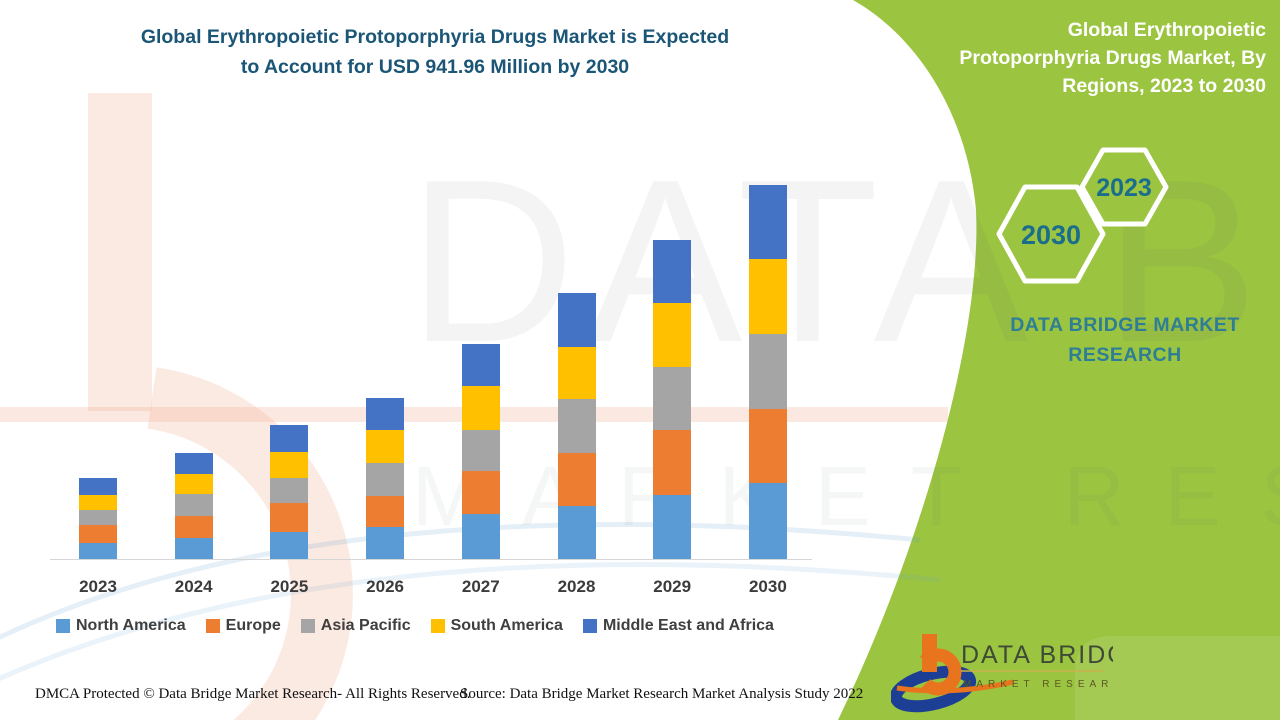 The height and width of the screenshot is (720, 1280). I want to click on legend-swatch-middle-east-and-africa, so click(589, 626).